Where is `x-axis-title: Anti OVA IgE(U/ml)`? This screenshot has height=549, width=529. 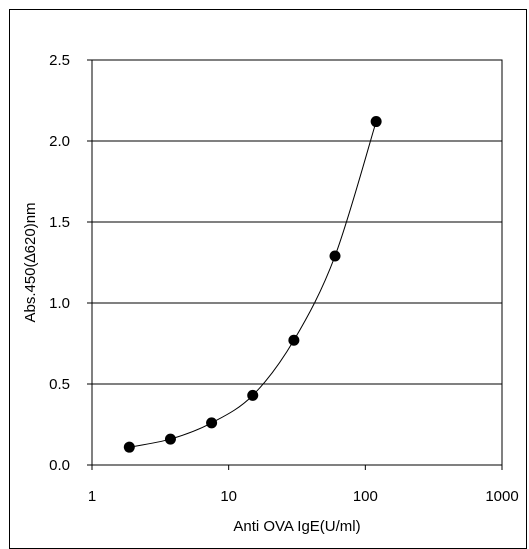
x-axis-title: Anti OVA IgE(U/ml) is located at coordinates (296, 526).